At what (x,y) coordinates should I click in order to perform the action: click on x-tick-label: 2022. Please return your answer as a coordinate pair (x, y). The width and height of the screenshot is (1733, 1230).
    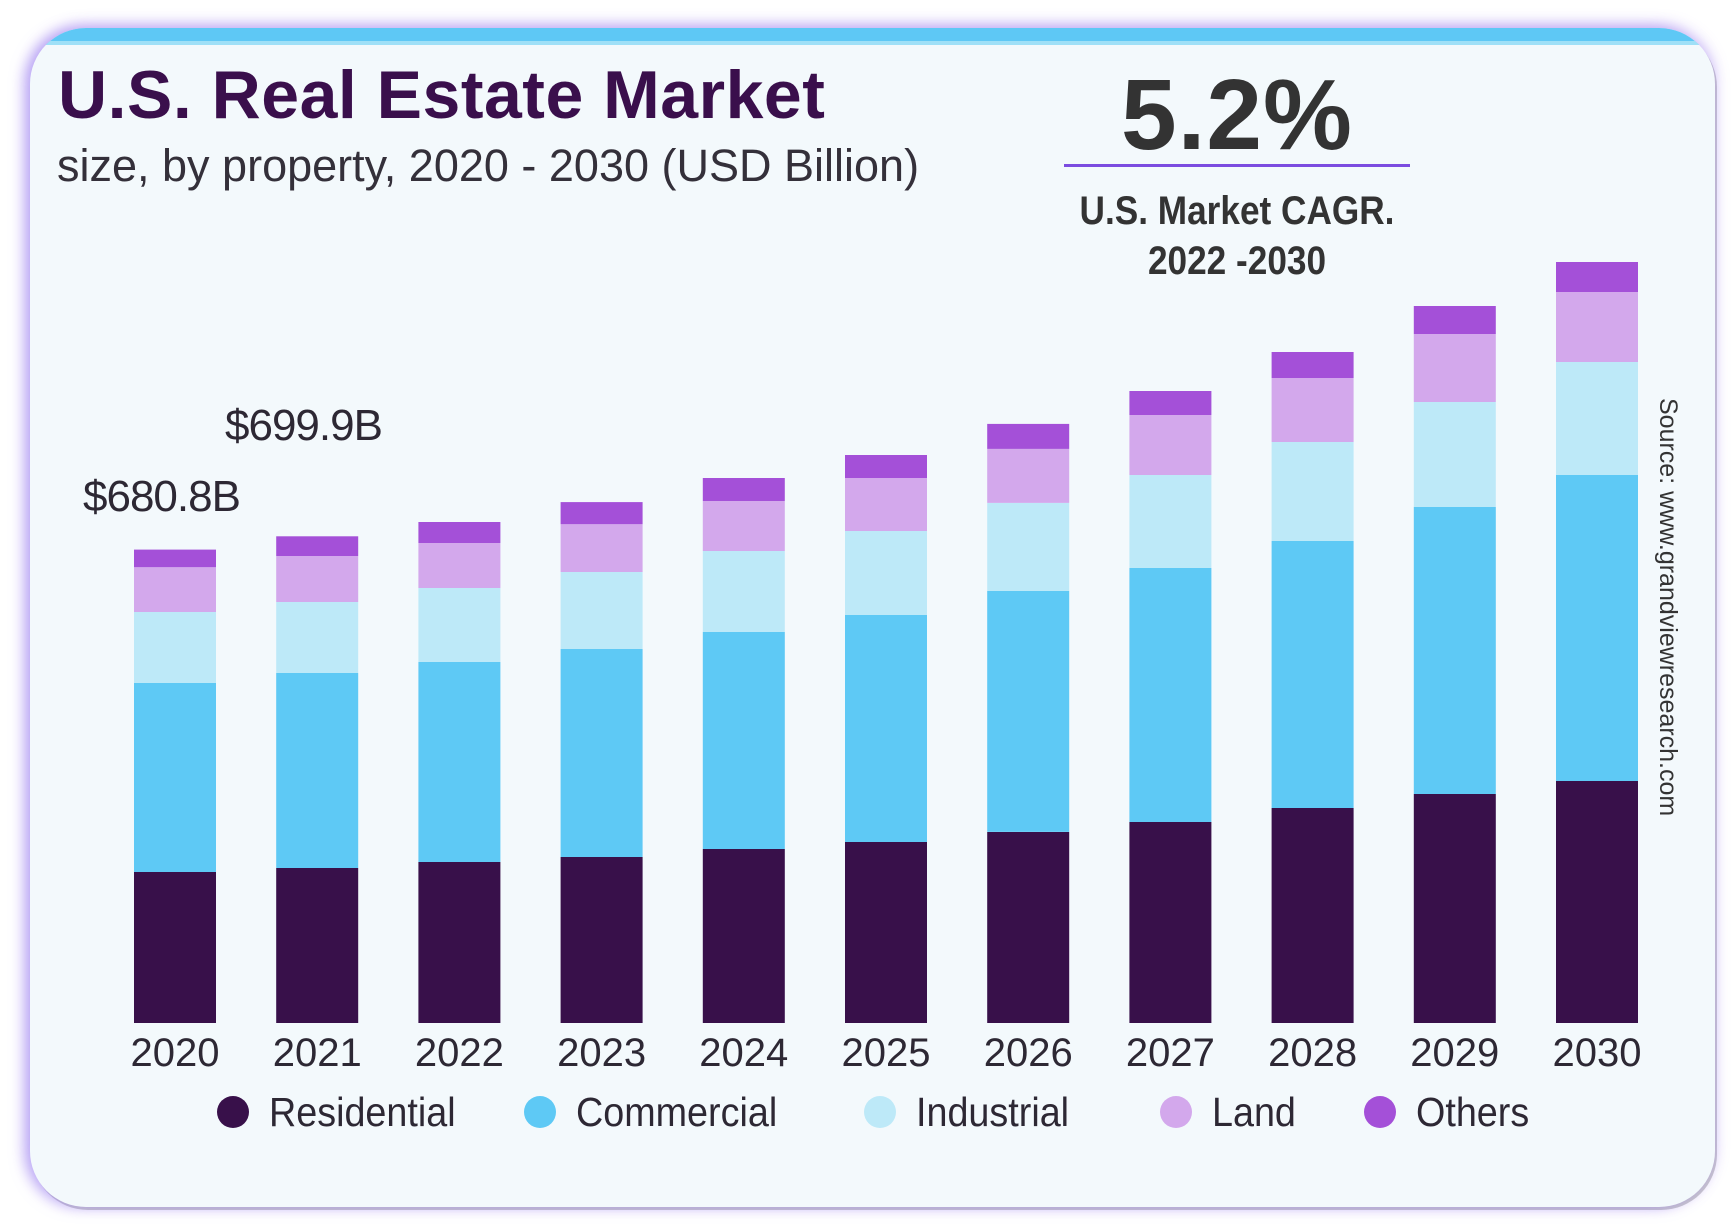
    Looking at the image, I should click on (459, 1053).